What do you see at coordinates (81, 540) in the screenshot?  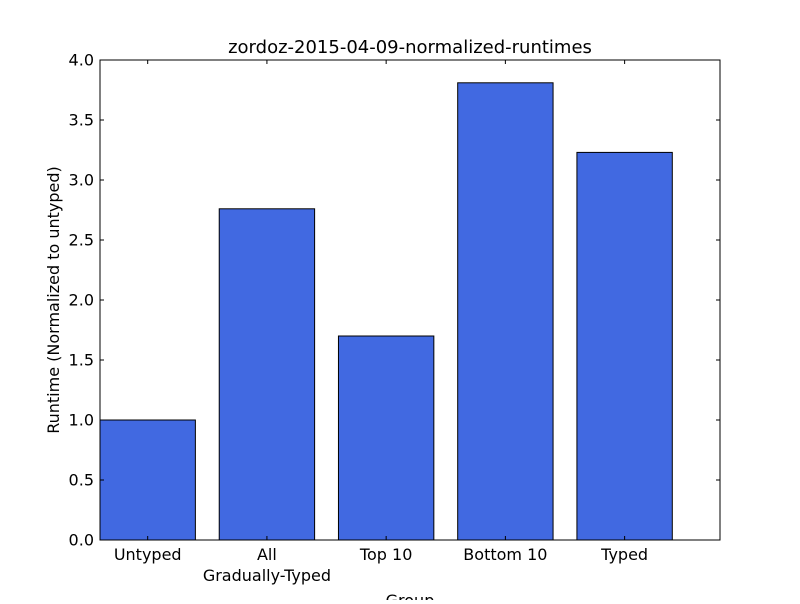 I see `y-tick-label: 0.0` at bounding box center [81, 540].